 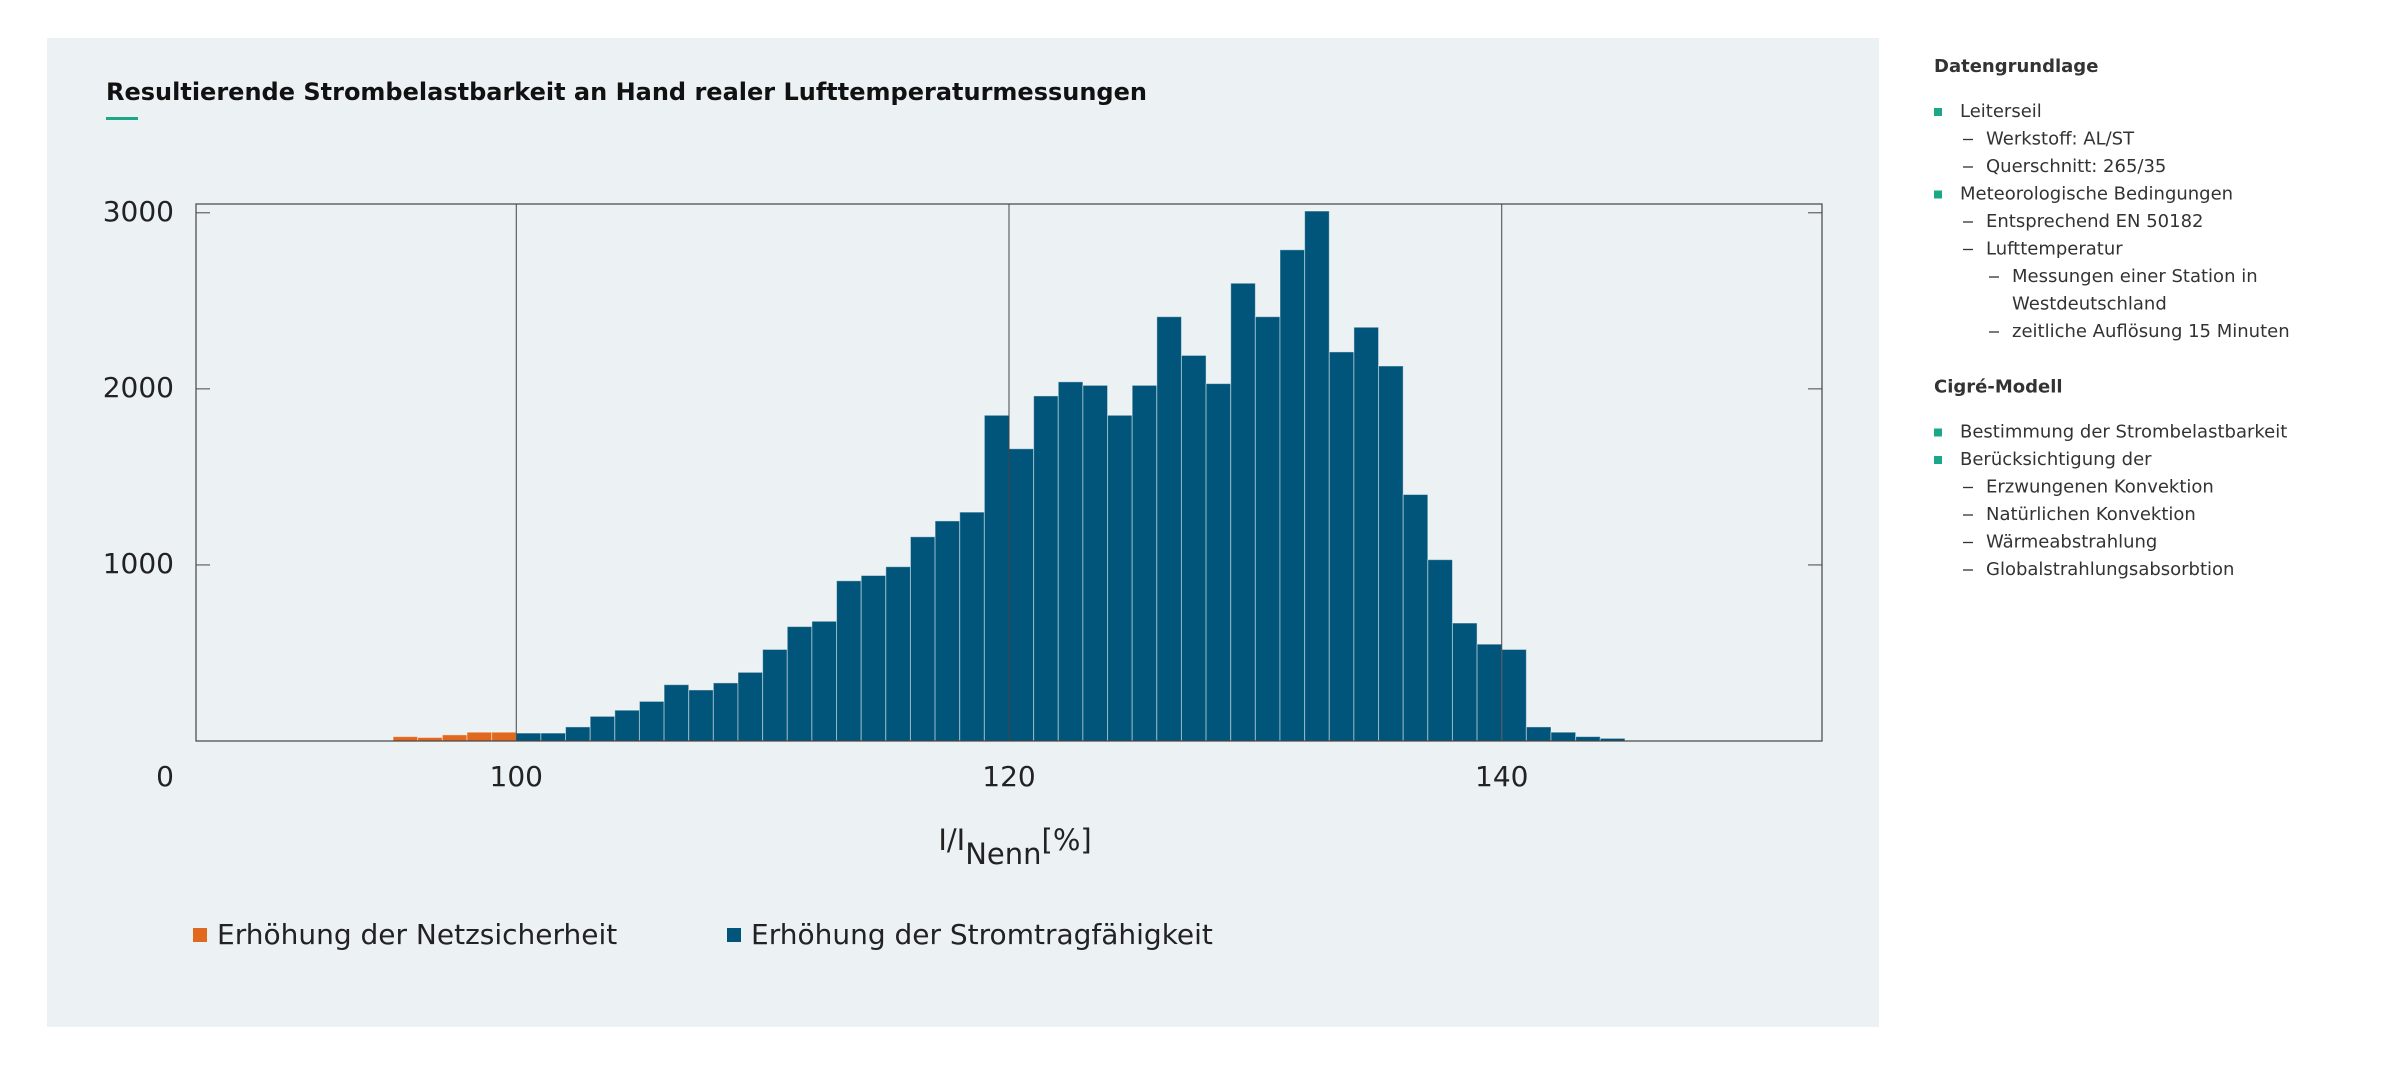 What do you see at coordinates (2054, 249) in the screenshot?
I see `sidebar-item: Lufttemperatur` at bounding box center [2054, 249].